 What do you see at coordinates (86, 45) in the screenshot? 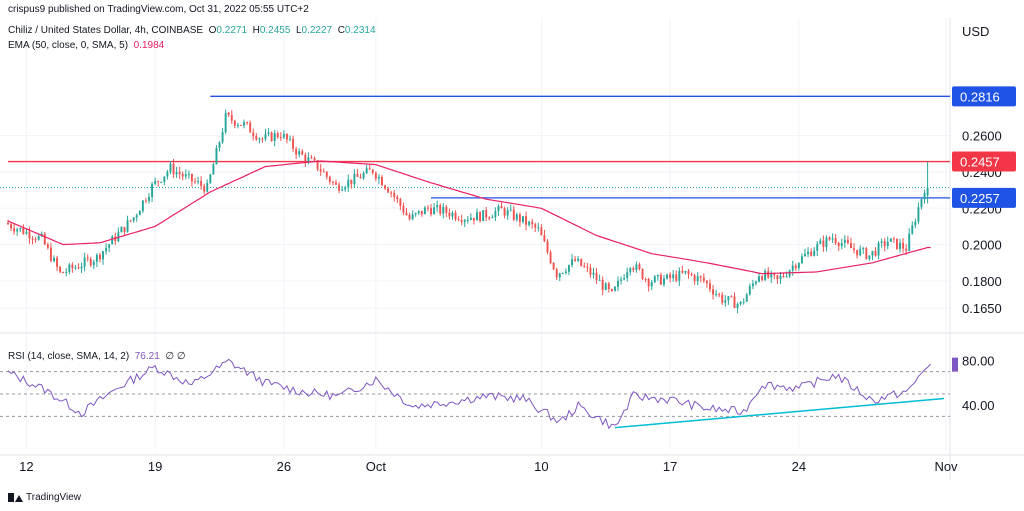
I see `legend-ema-row: EMA (50, close, 0, SMA, 5) 0.1984` at bounding box center [86, 45].